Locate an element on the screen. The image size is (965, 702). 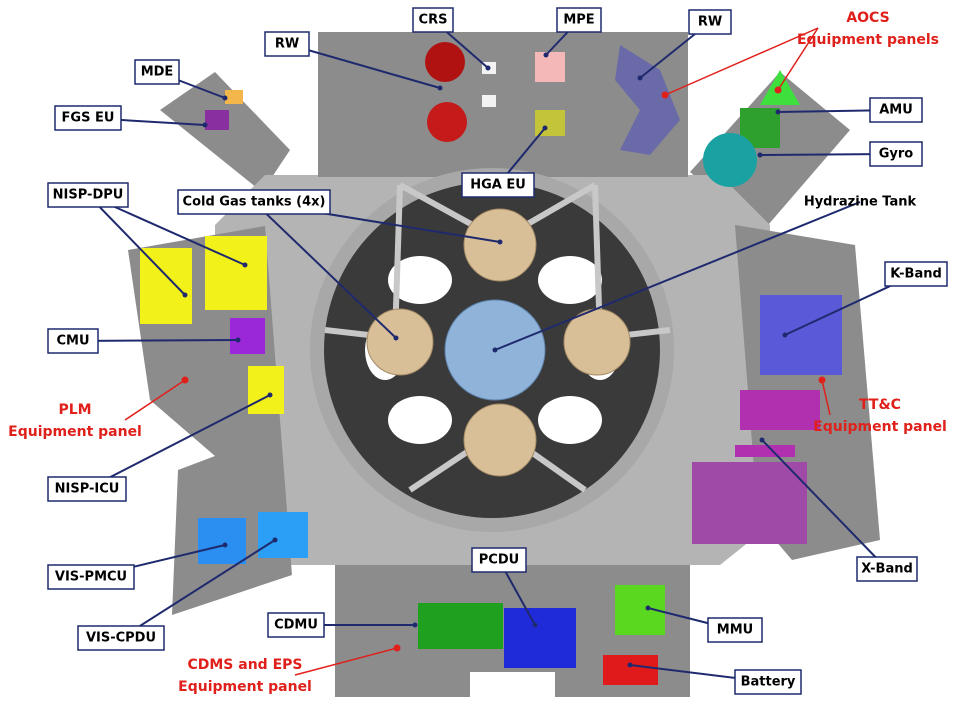
hga-unit is located at coordinates (550, 123).